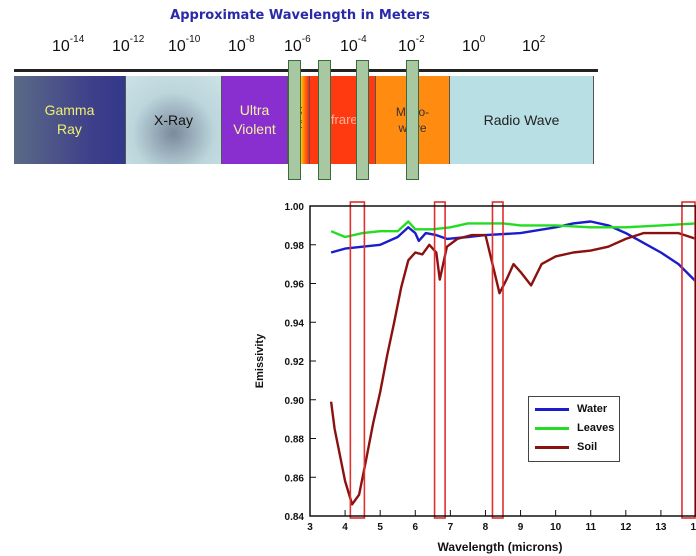  I want to click on tick-label: 10⁻², so click(411, 44).